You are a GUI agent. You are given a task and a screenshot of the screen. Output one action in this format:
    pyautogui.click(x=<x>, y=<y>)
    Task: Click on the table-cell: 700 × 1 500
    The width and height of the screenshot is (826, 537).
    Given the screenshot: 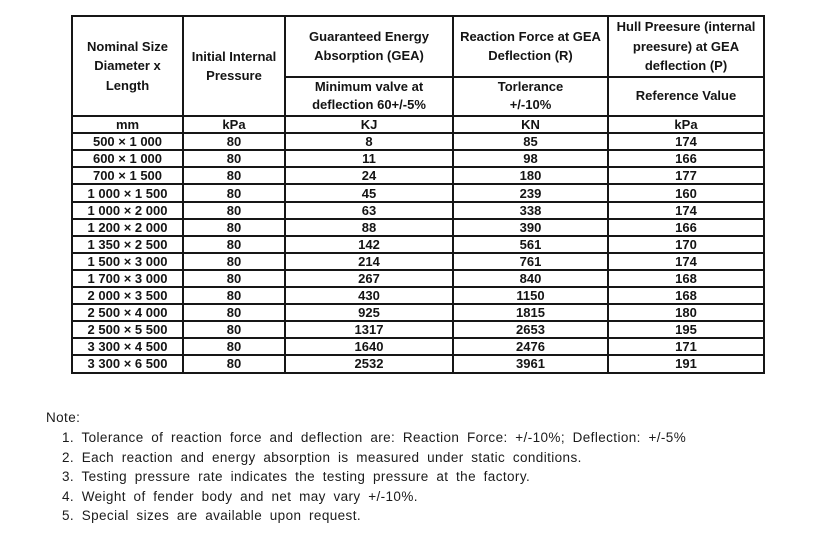 What is the action you would take?
    pyautogui.click(x=127, y=176)
    